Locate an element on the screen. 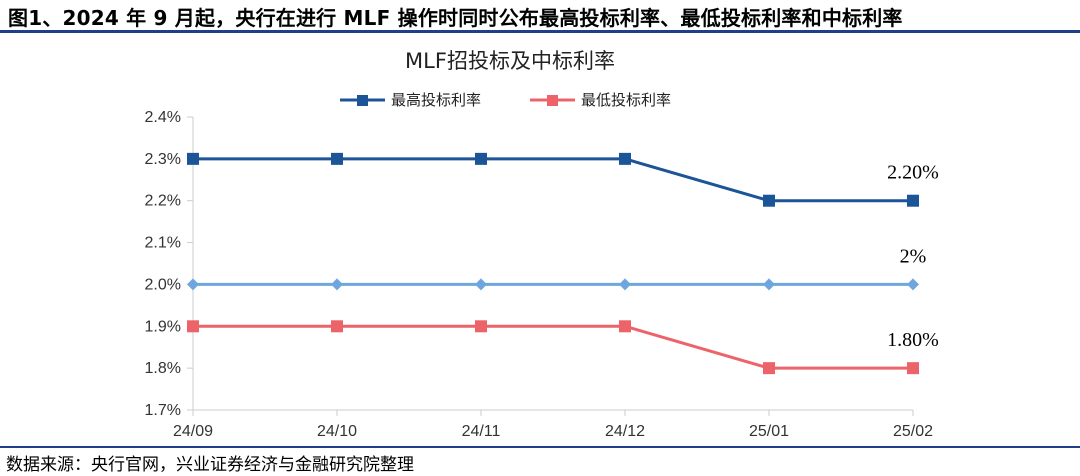  legend: 最高投标利率 最低投标利率 is located at coordinates (505, 100).